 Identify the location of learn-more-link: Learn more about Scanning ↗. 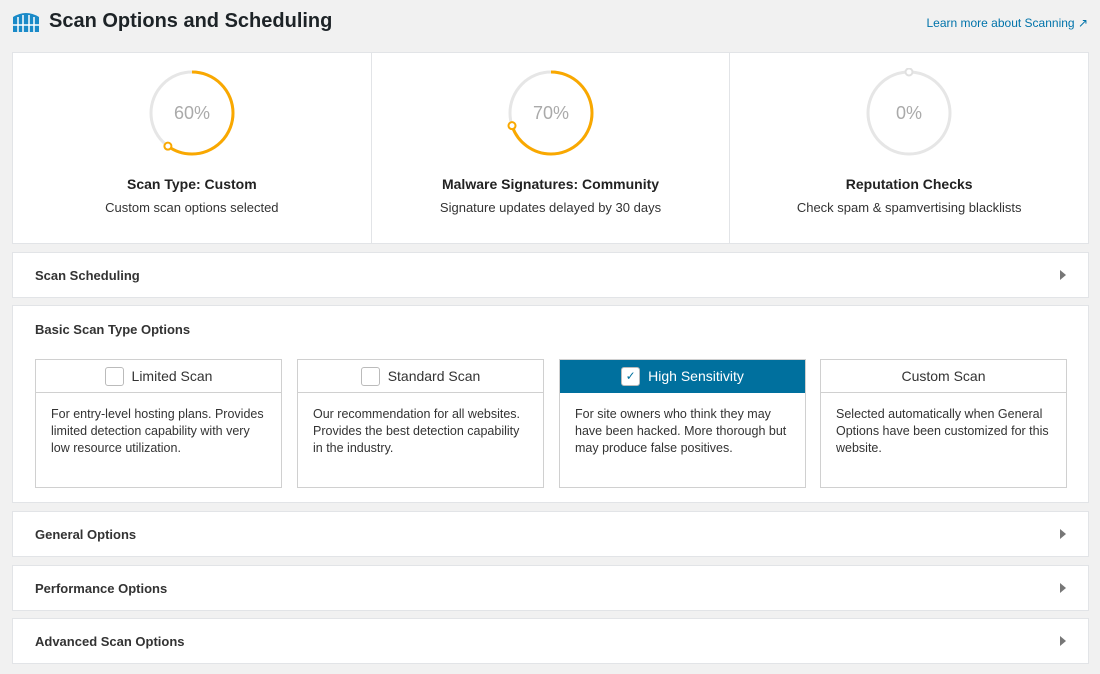
(1007, 23).